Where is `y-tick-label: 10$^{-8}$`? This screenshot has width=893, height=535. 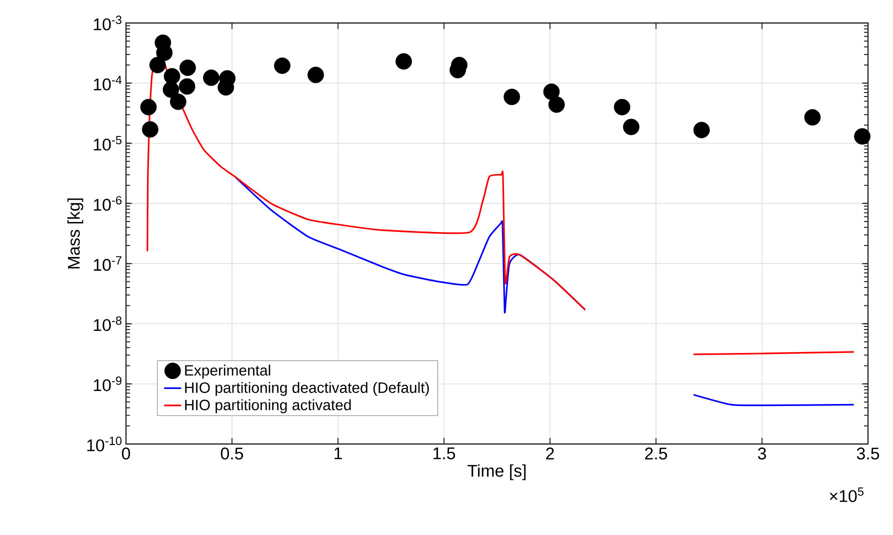 y-tick-label: 10$^{-8}$ is located at coordinates (108, 324).